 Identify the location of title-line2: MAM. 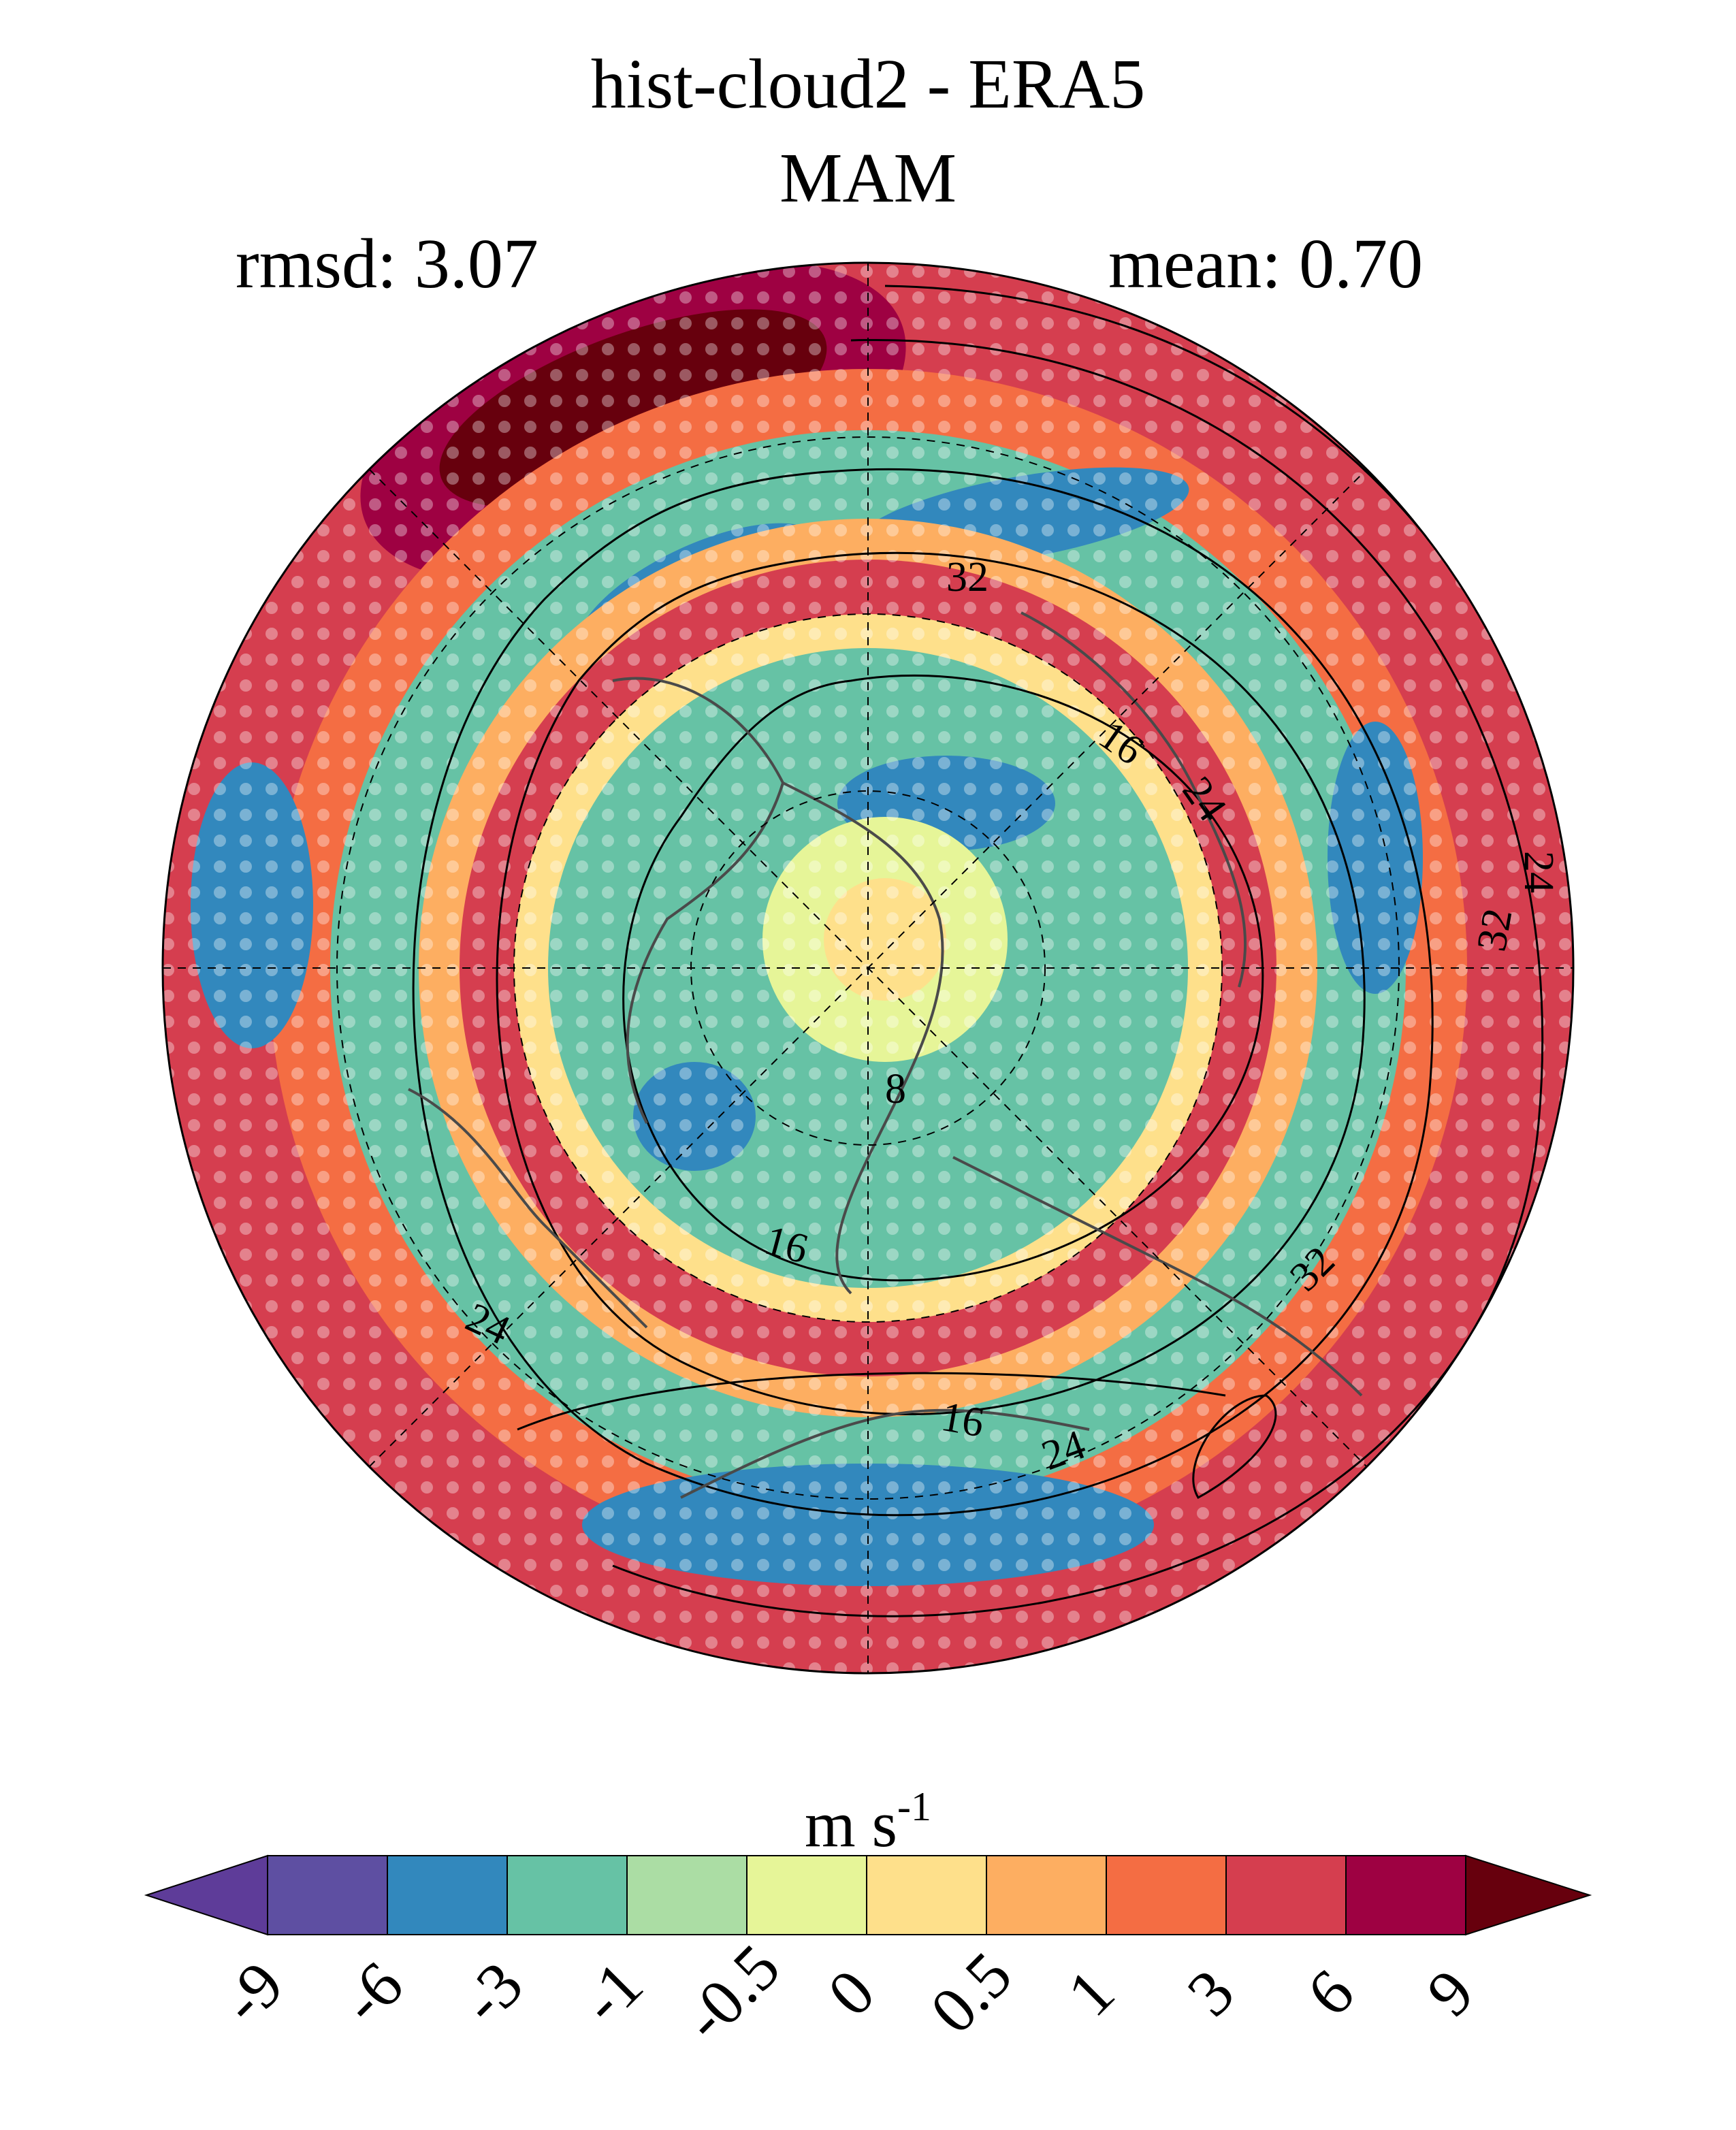
(868, 178).